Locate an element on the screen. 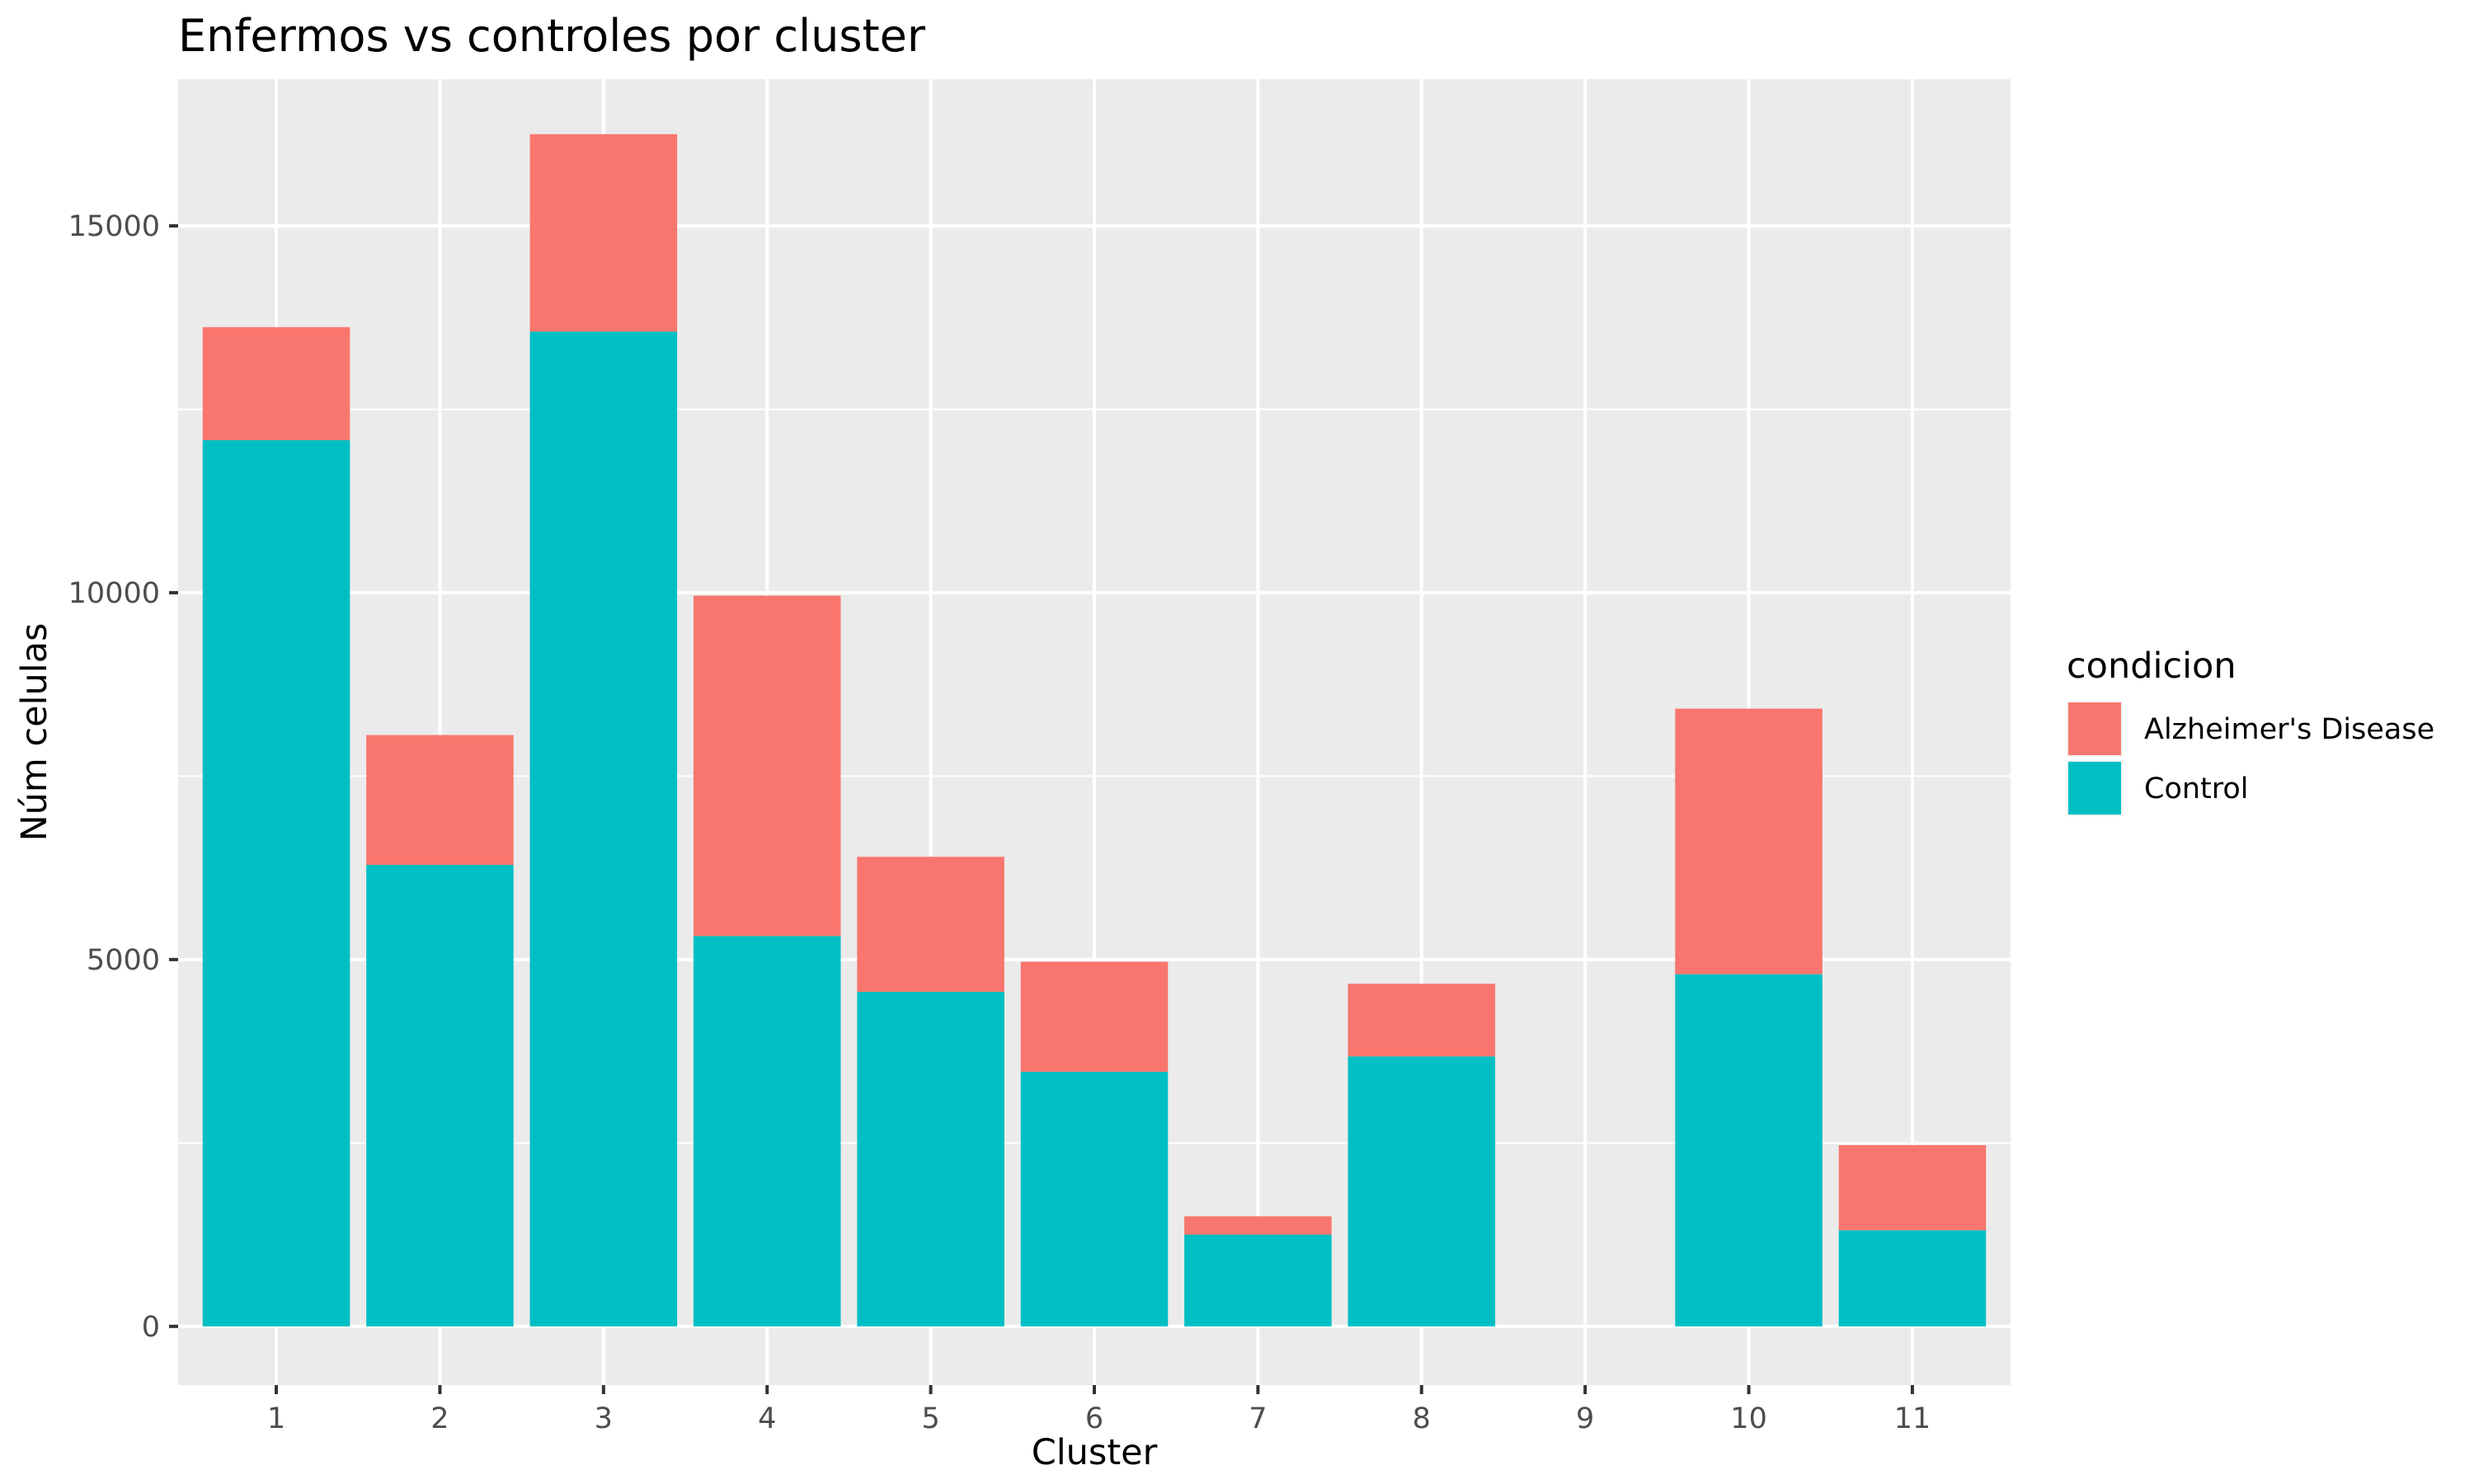  x-tick-label-10: 10 is located at coordinates (1748, 1418).